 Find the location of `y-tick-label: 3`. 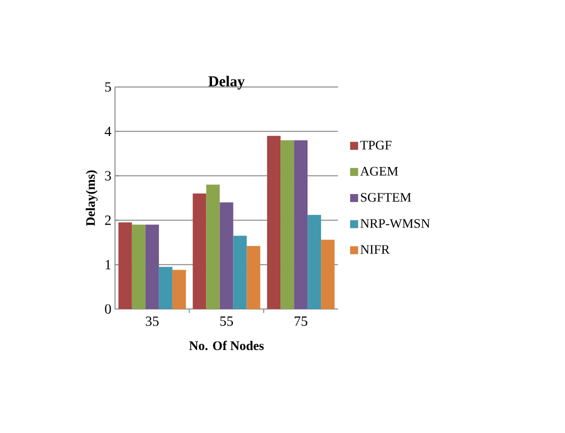

y-tick-label: 3 is located at coordinates (108, 176).